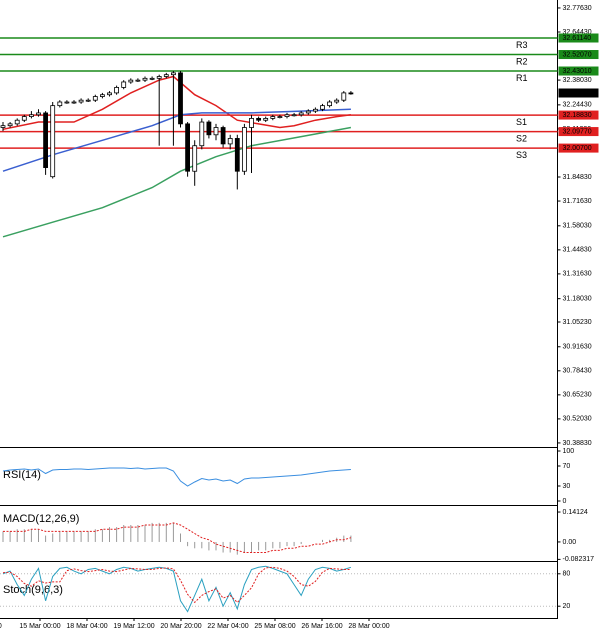 The width and height of the screenshot is (600, 634). I want to click on y-tick-label: 31.31630, so click(577, 274).